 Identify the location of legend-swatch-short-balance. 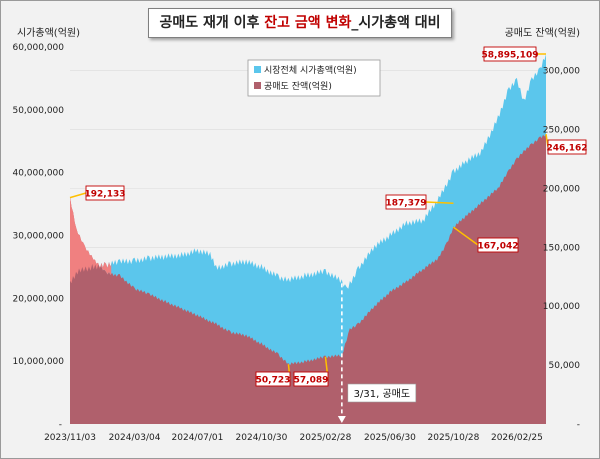
(257, 85).